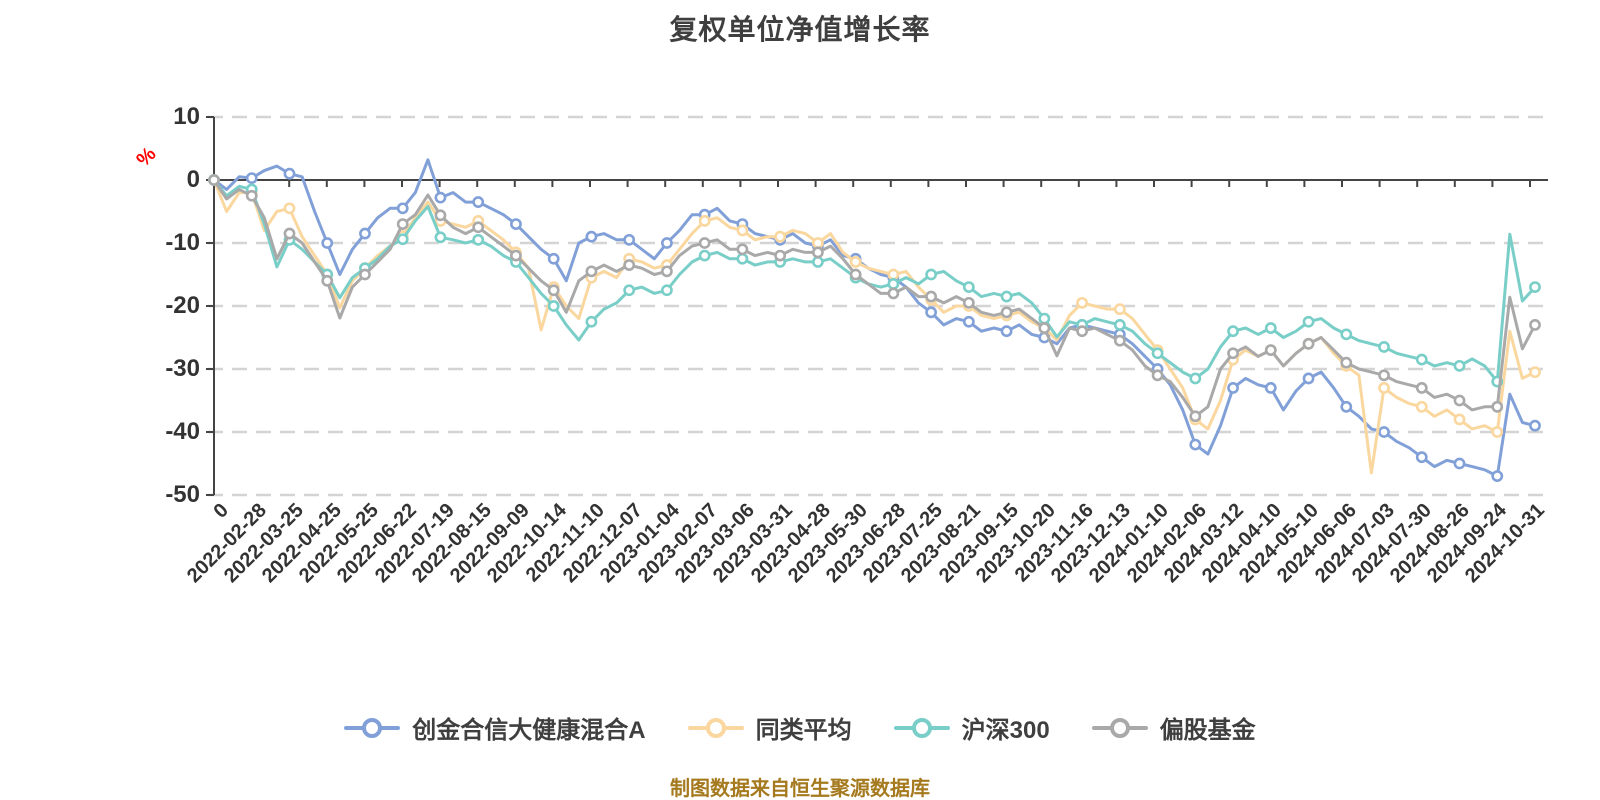 This screenshot has width=1600, height=800. Describe the element at coordinates (182, 494) in the screenshot. I see `y-axis-label: -50` at that location.